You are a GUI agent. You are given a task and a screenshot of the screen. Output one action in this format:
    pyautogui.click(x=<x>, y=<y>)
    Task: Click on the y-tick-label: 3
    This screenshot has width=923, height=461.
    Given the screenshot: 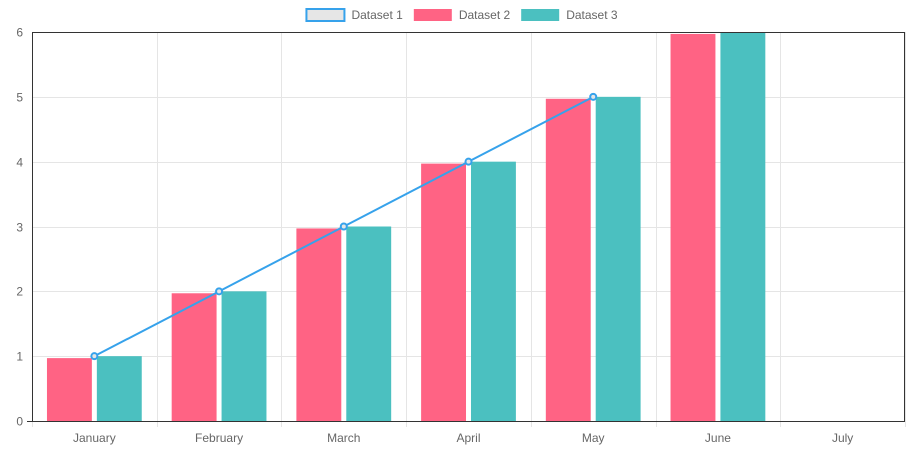 What is the action you would take?
    pyautogui.click(x=19, y=228)
    